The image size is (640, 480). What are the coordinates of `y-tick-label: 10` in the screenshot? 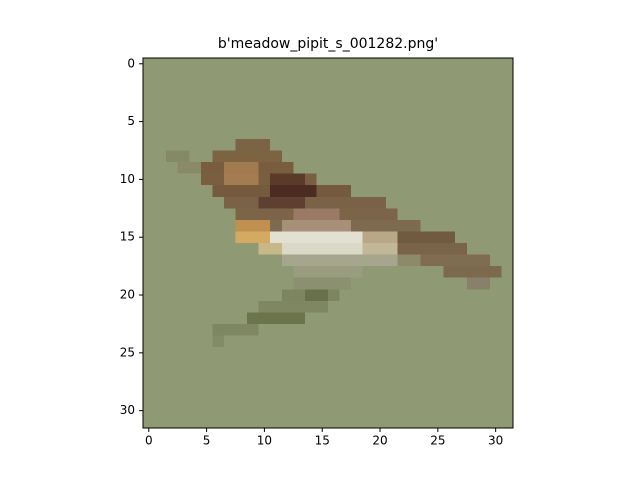 It's located at (127, 179).